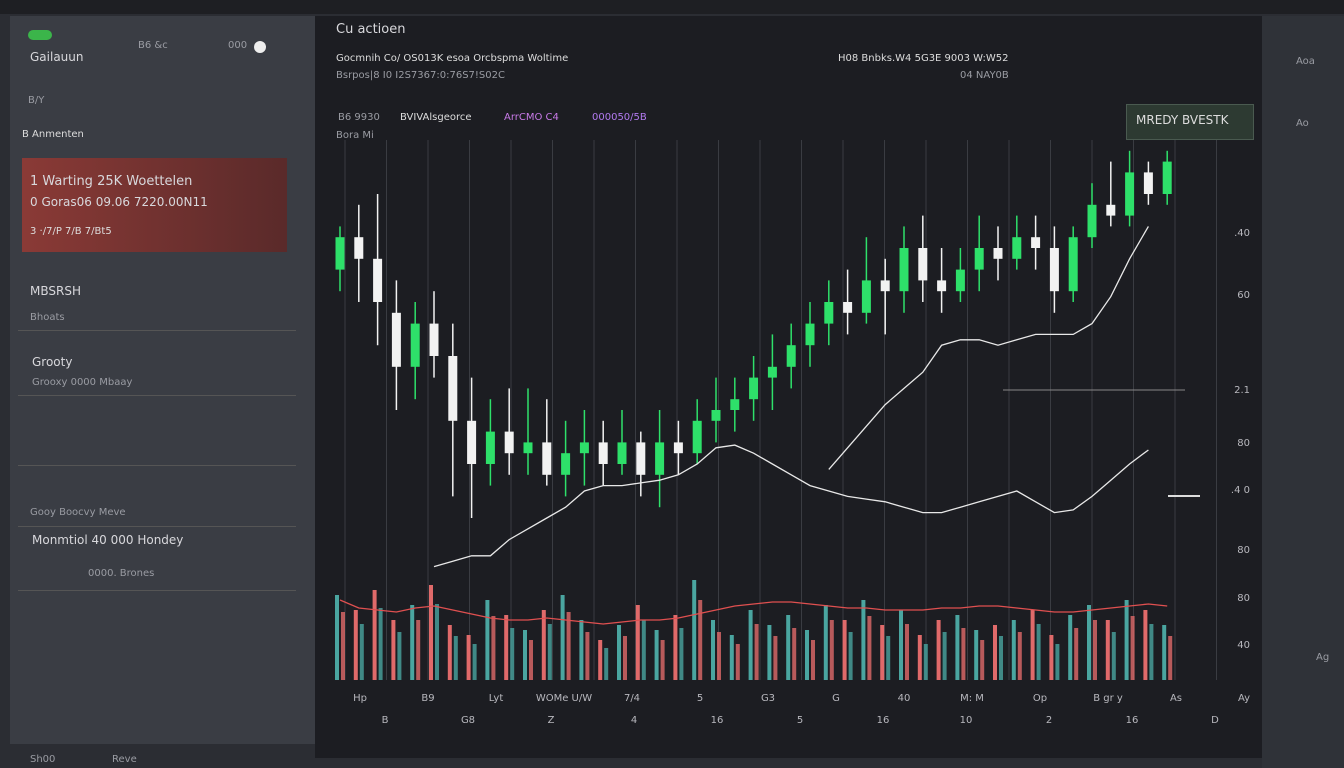 The width and height of the screenshot is (1344, 768). What do you see at coordinates (78, 512) in the screenshot?
I see `item: Gooy Boocvy Meve` at bounding box center [78, 512].